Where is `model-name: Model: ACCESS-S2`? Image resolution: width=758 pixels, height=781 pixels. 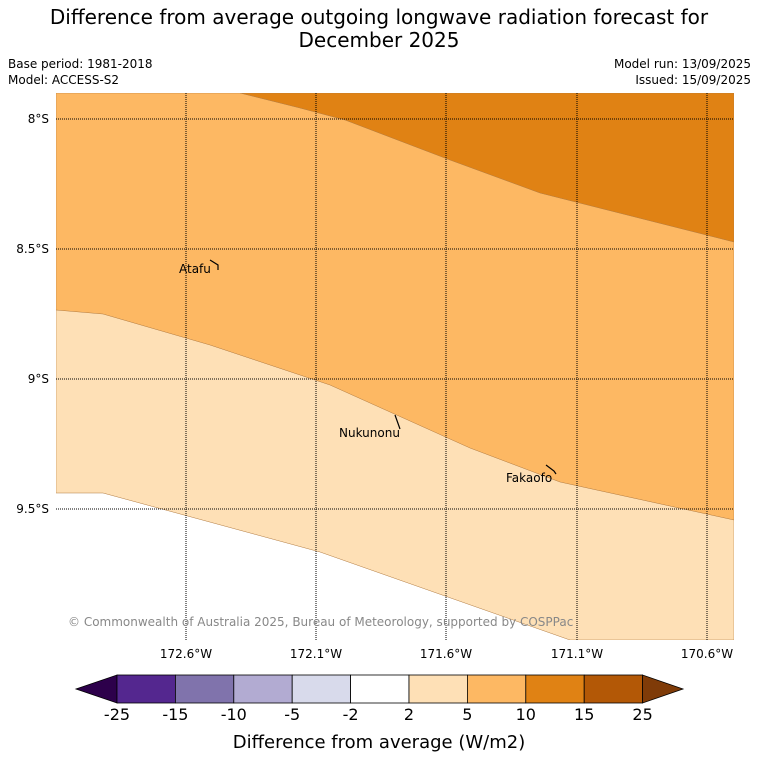 model-name: Model: ACCESS-S2 is located at coordinates (64, 80).